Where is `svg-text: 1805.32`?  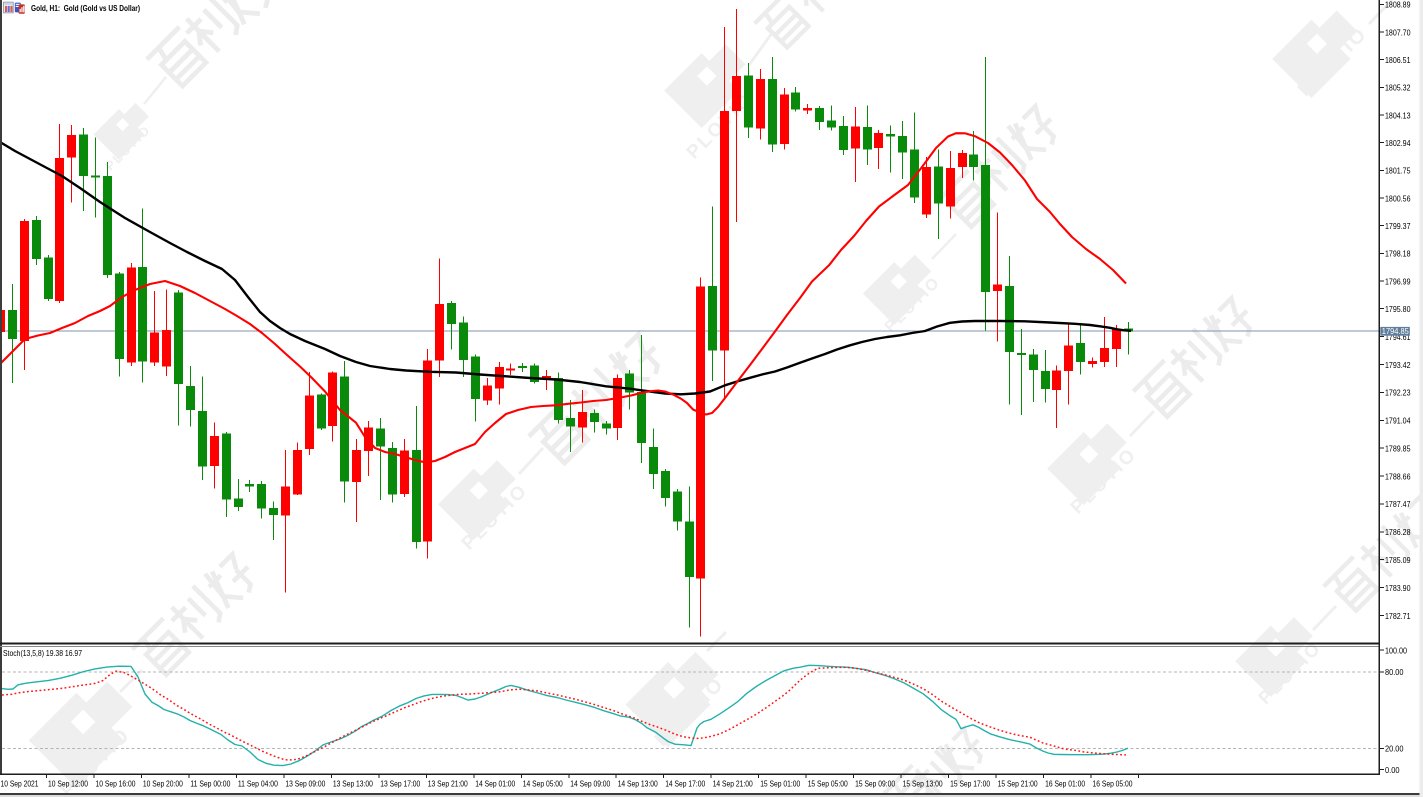 svg-text: 1805.32 is located at coordinates (1398, 88).